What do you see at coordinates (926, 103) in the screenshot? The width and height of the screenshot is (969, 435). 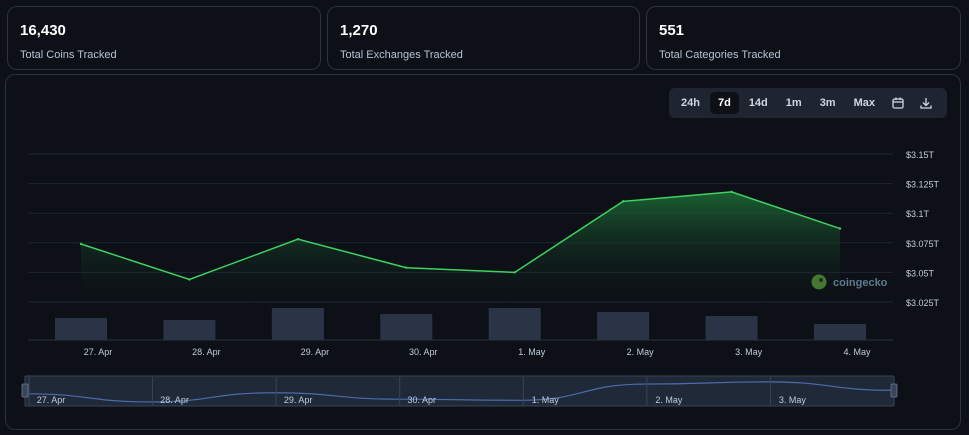 I see `download-icon` at bounding box center [926, 103].